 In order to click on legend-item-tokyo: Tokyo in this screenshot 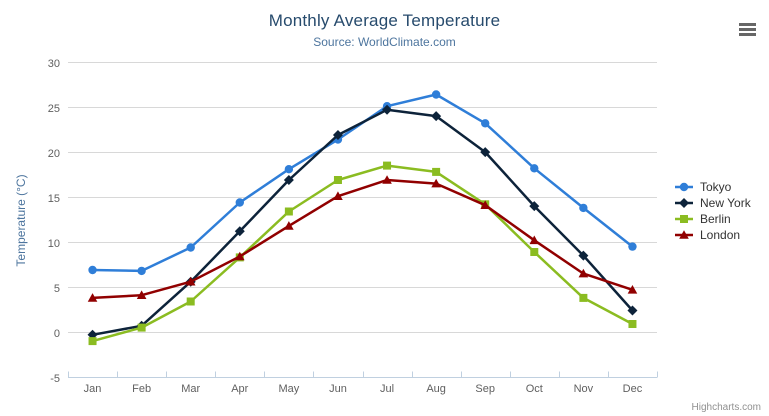, I will do `click(712, 186)`.